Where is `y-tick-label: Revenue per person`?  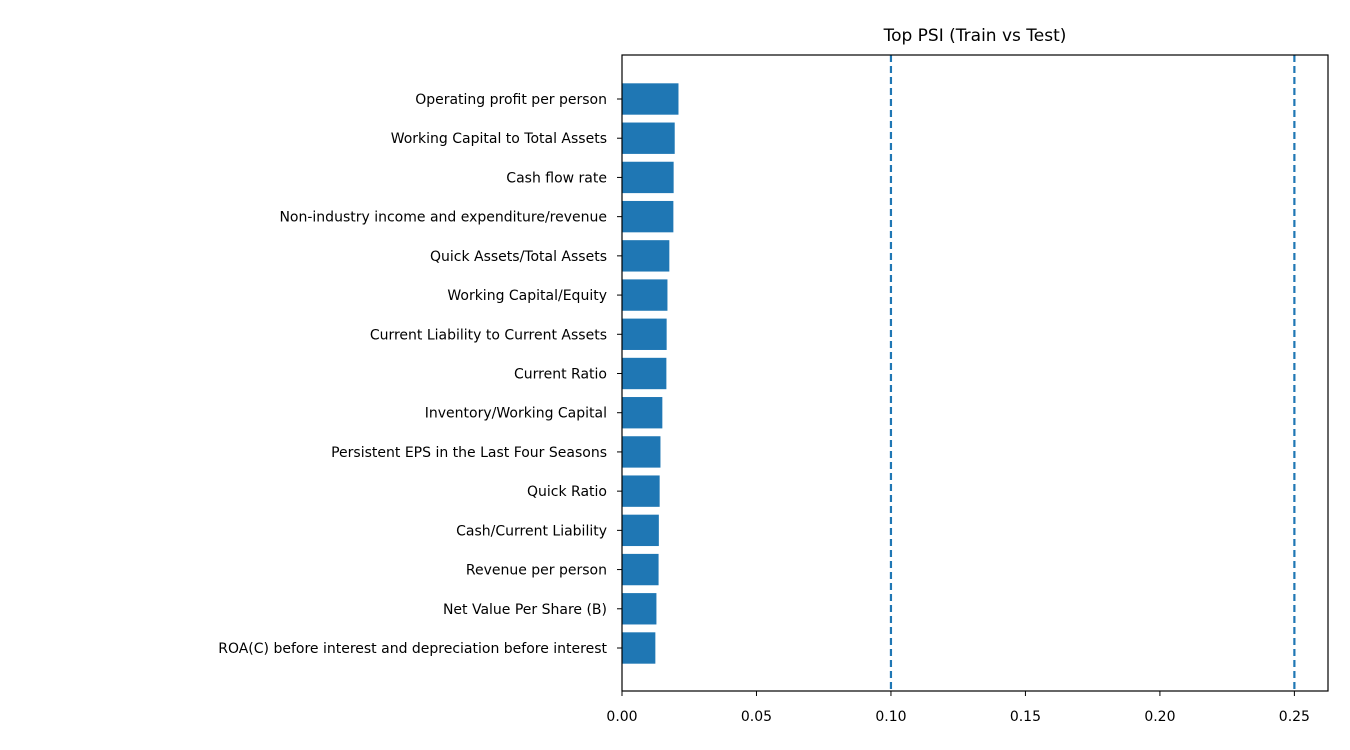
y-tick-label: Revenue per person is located at coordinates (536, 571).